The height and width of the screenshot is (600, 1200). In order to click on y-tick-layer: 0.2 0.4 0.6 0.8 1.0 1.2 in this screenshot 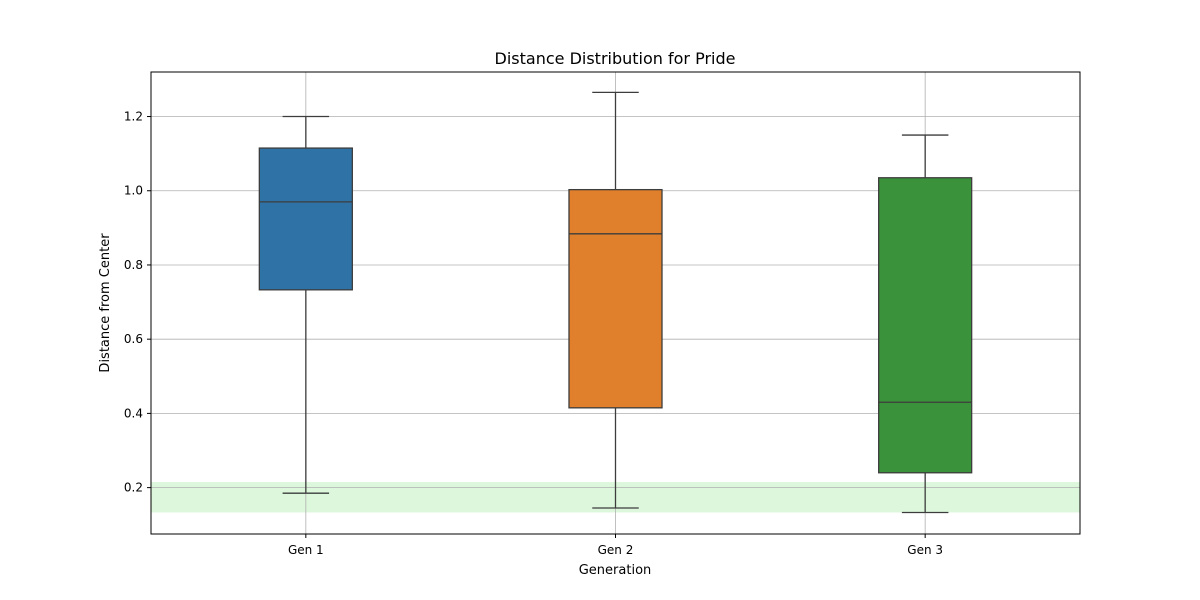, I will do `click(137, 302)`.